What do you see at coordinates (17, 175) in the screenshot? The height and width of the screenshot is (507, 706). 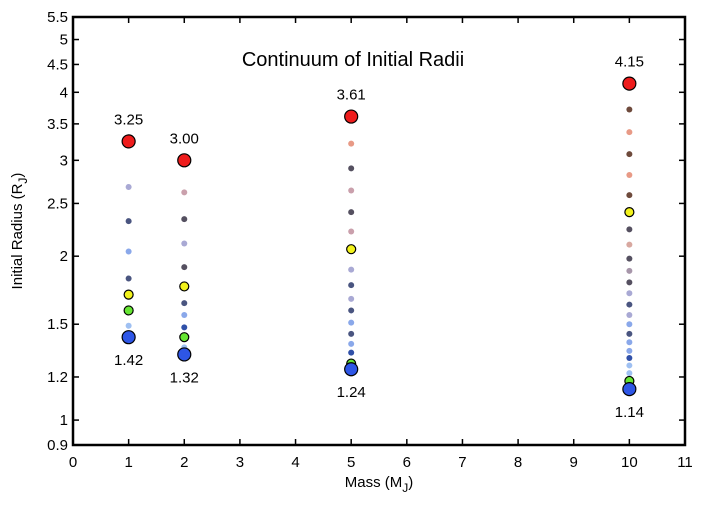 I see `y-axis-label-close: )` at bounding box center [17, 175].